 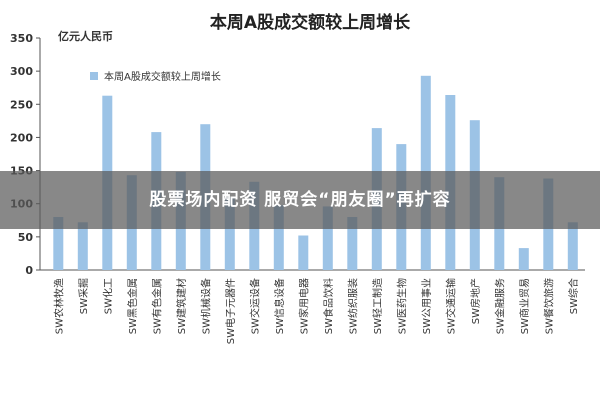 What do you see at coordinates (279, 306) in the screenshot?
I see `x-tick-label: SW信息设备` at bounding box center [279, 306].